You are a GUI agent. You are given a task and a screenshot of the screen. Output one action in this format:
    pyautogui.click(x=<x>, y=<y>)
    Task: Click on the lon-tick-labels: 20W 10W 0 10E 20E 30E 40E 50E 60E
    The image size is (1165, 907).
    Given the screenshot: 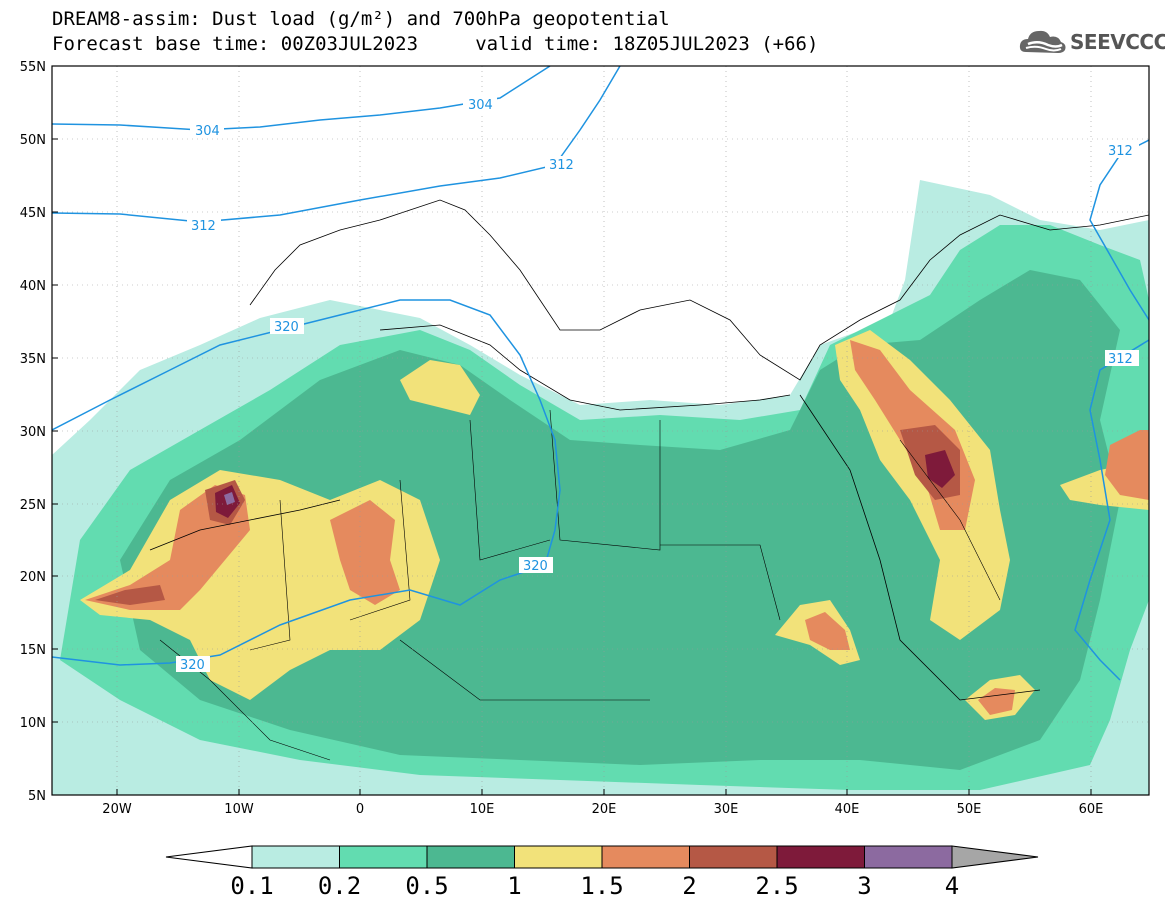 What is the action you would take?
    pyautogui.click(x=602, y=809)
    